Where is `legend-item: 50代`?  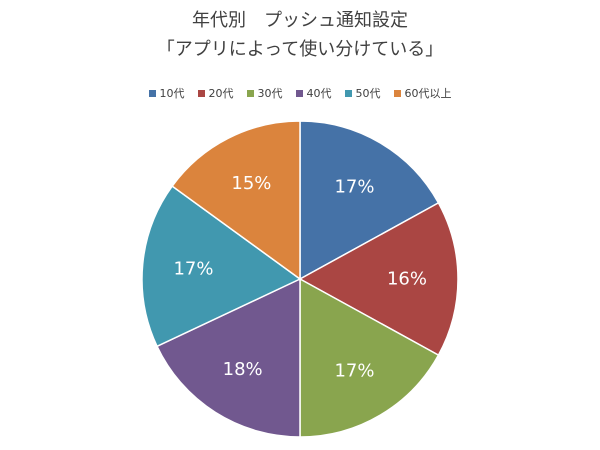
legend-item: 50代 is located at coordinates (362, 93).